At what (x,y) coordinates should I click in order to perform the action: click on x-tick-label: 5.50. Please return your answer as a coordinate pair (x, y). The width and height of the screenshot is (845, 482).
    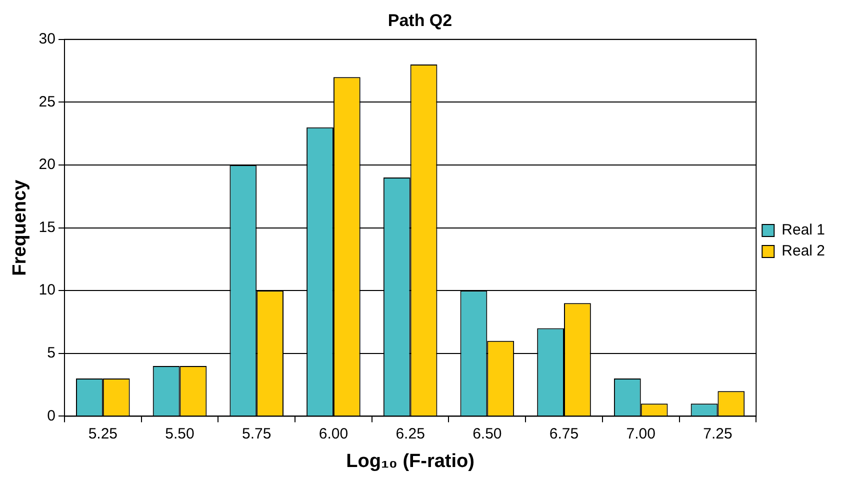
    Looking at the image, I should click on (179, 433).